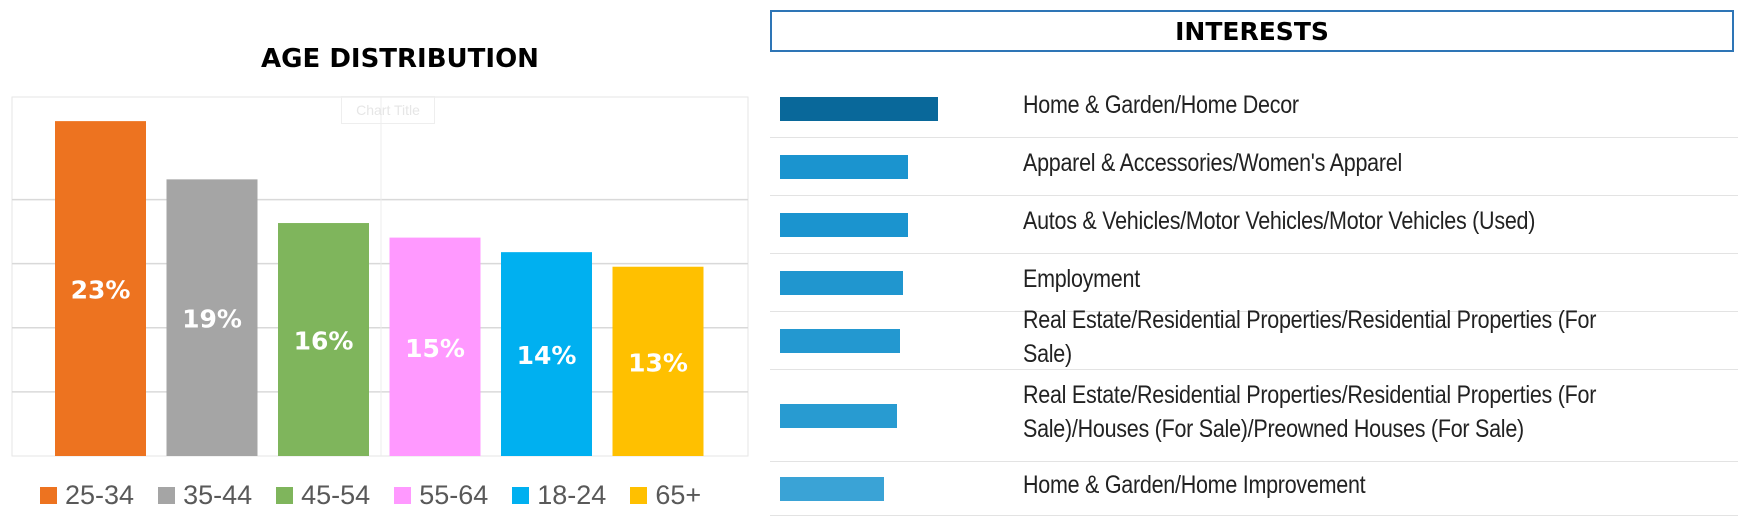  I want to click on interest-label: Apparel & Accessories/Women's Apparel, so click(1212, 163).